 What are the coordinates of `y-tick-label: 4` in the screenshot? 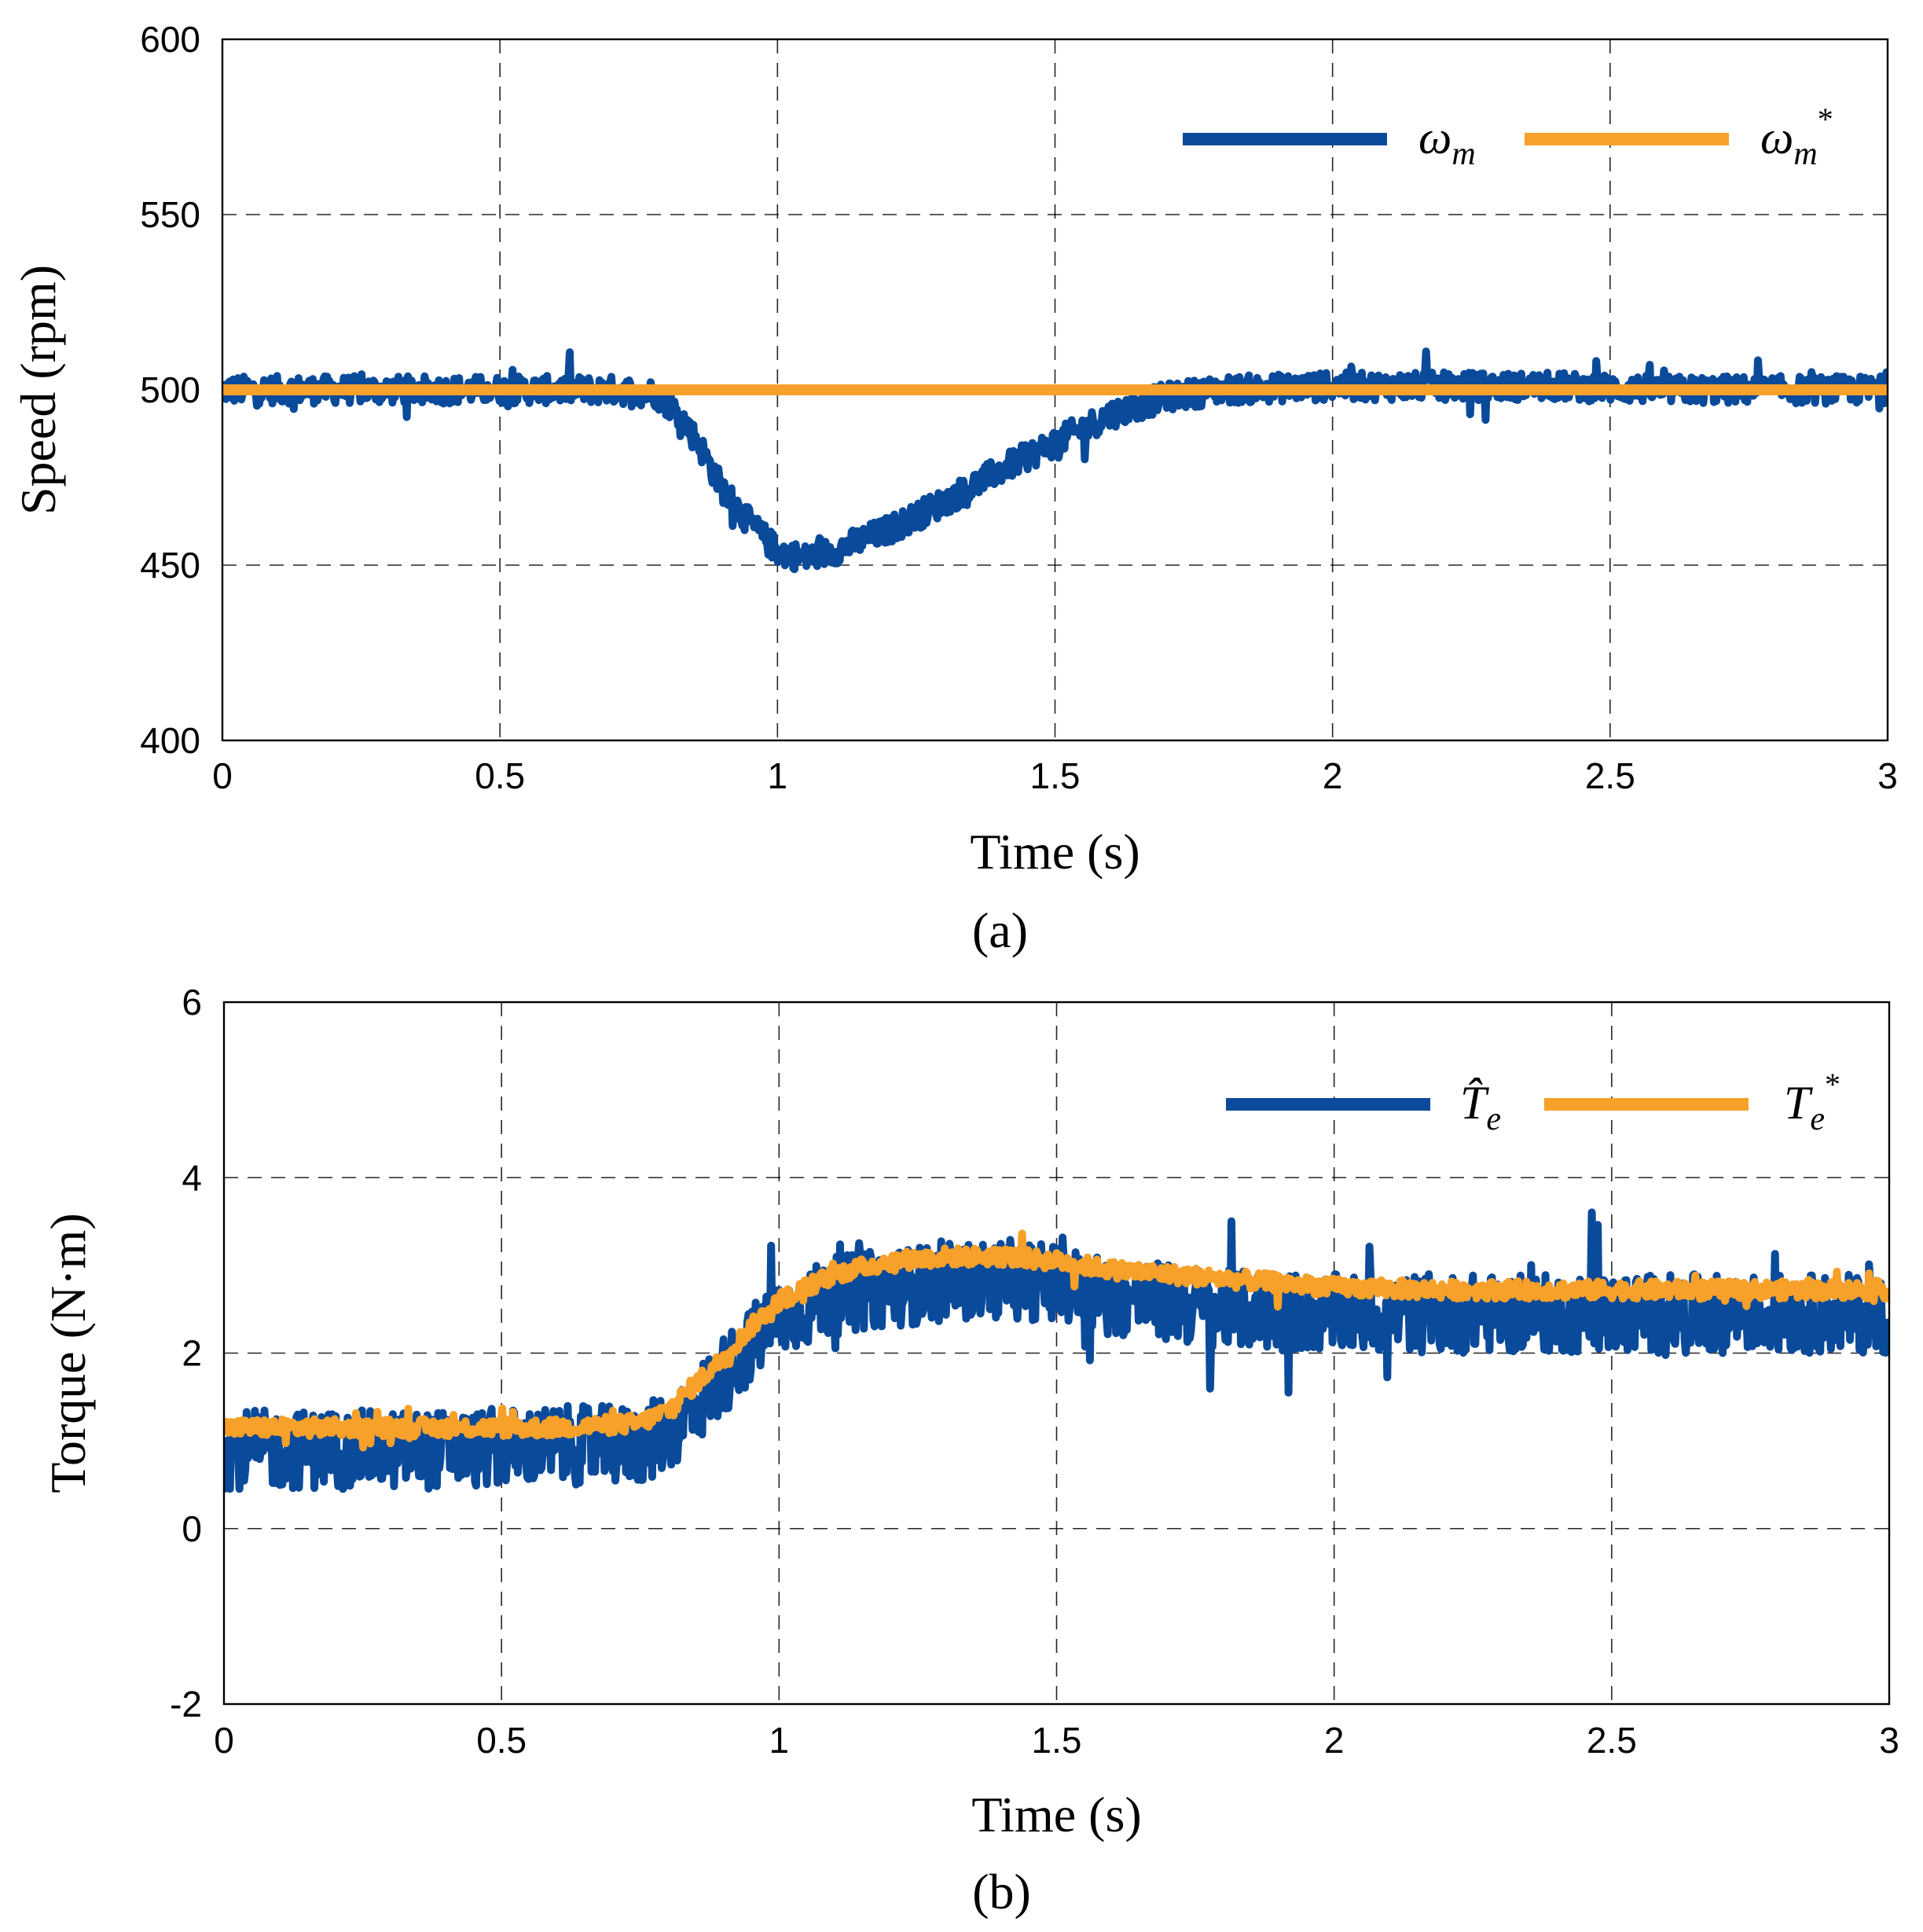 It's located at (192, 1177).